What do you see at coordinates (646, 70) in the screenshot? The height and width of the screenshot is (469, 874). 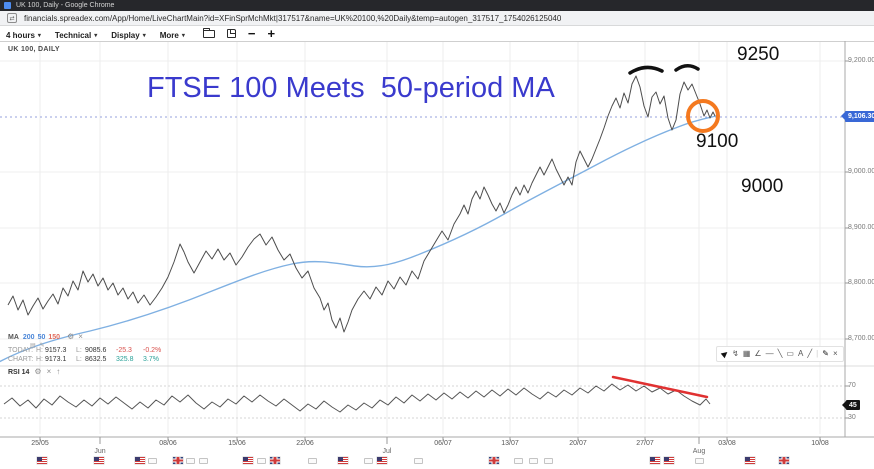 I see `arc-annotation-left` at bounding box center [646, 70].